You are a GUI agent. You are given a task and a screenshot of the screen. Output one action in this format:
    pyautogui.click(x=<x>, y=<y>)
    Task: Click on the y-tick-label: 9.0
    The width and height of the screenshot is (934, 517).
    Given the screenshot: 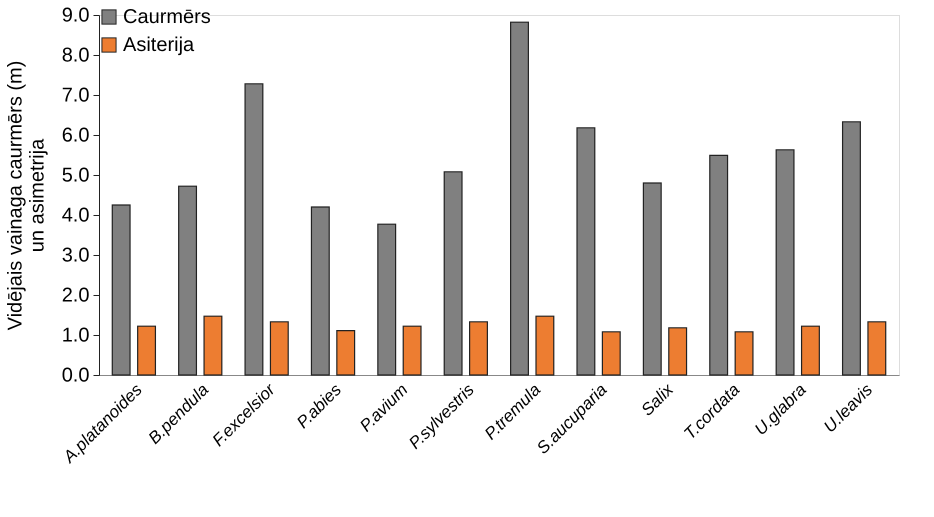 What is the action you would take?
    pyautogui.click(x=76, y=15)
    